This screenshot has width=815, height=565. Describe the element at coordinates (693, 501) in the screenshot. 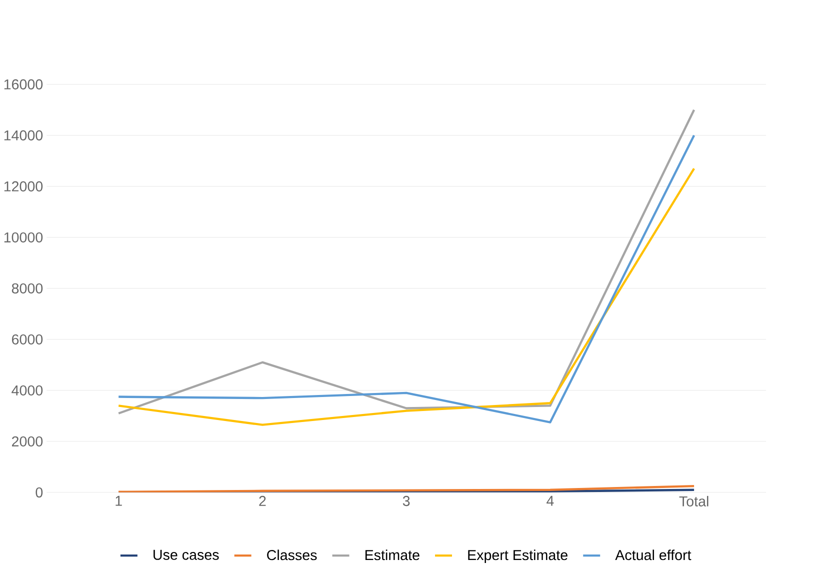

I see `x-tick-label: Total` at that location.